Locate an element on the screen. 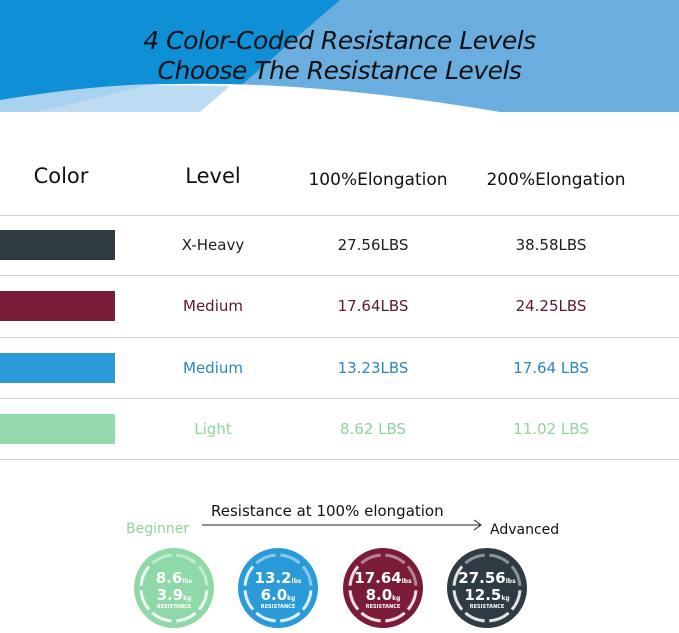  resistance-badge: 8.6lbs 3.9kg RESISTANCE is located at coordinates (174, 588).